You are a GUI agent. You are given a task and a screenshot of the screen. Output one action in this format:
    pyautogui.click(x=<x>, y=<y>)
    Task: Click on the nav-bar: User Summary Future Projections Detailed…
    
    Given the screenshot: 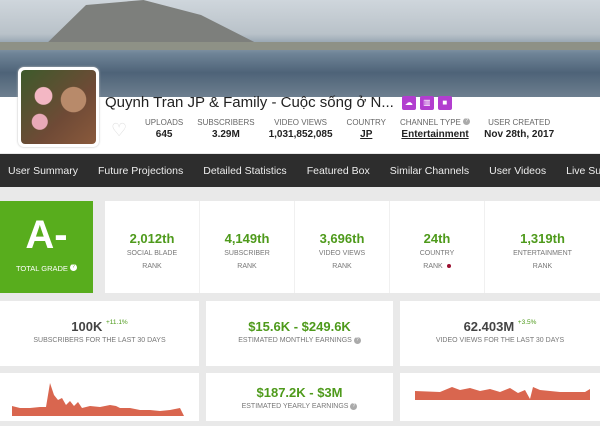 What is the action you would take?
    pyautogui.click(x=300, y=170)
    